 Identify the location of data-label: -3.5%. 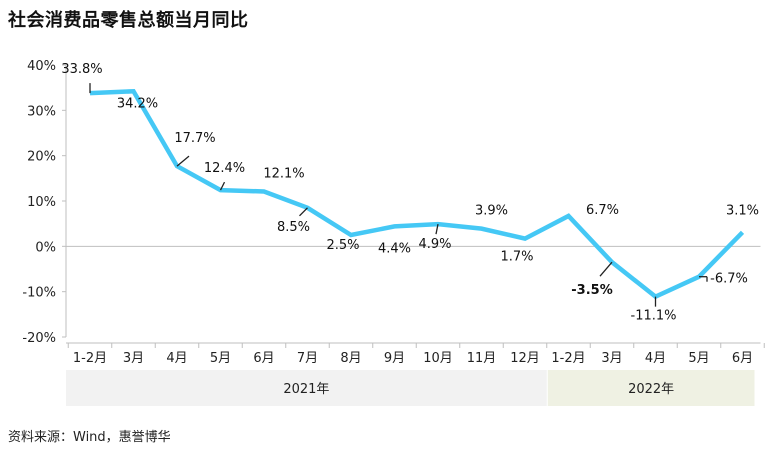
(591, 290).